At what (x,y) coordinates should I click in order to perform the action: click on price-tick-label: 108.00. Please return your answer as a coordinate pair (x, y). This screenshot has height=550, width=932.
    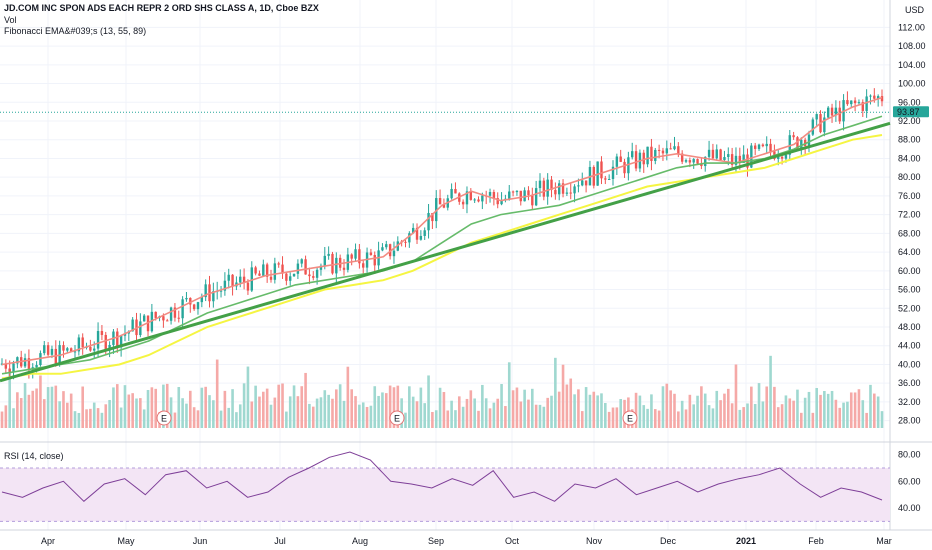
    Looking at the image, I should click on (912, 46).